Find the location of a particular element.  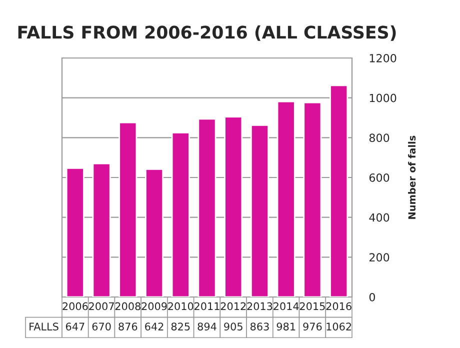

data-label: 894 is located at coordinates (207, 326).